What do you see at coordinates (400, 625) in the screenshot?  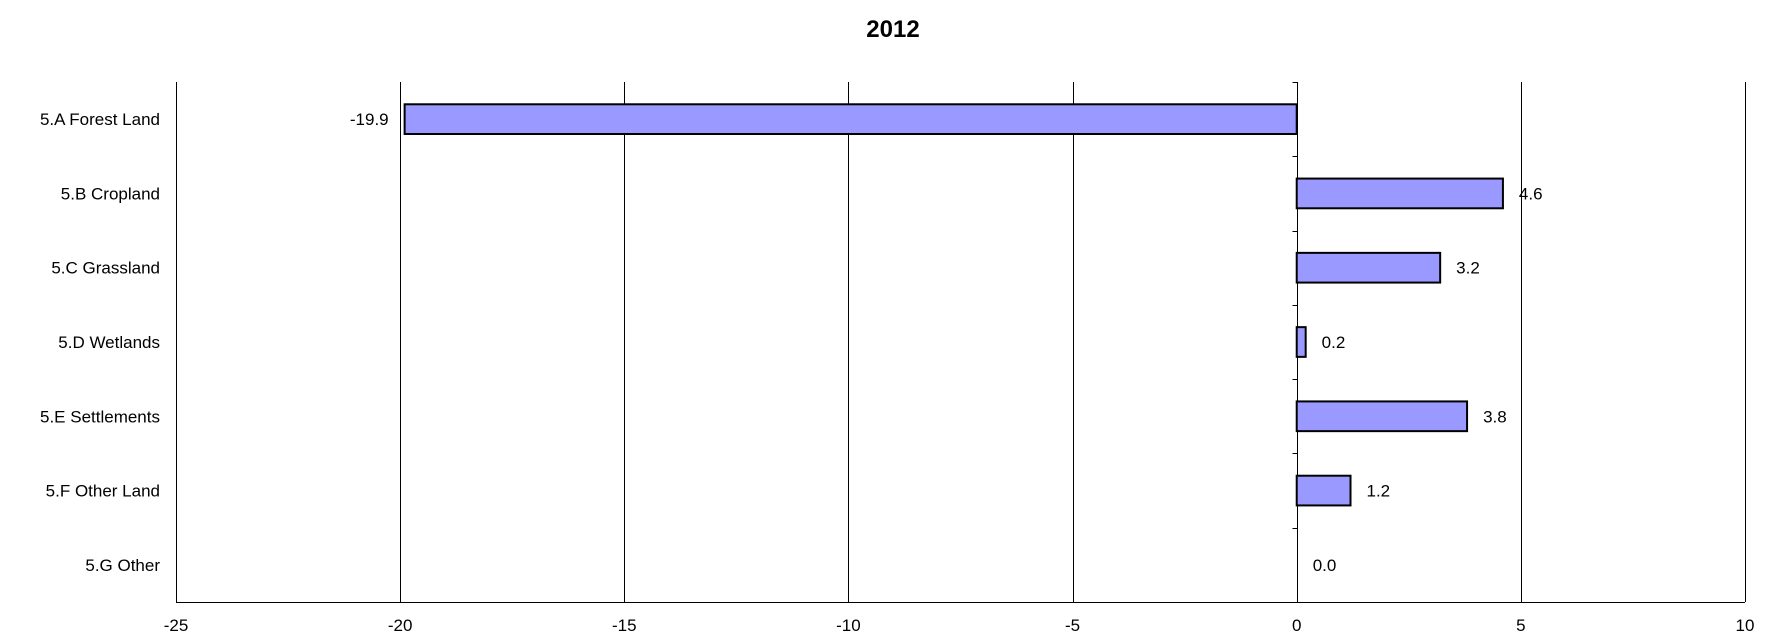 I see `x-tick-label: -20` at bounding box center [400, 625].